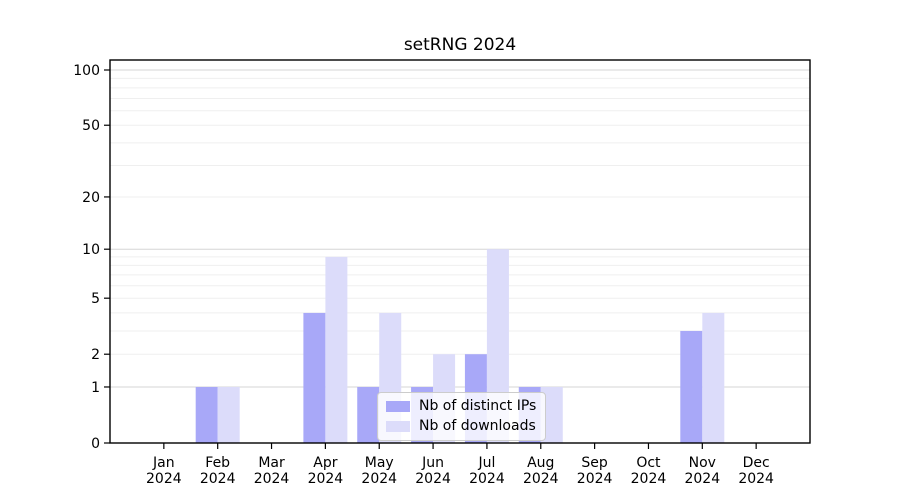 This screenshot has width=900, height=500. What do you see at coordinates (432, 463) in the screenshot?
I see `x-tick-label-month: Jun` at bounding box center [432, 463].